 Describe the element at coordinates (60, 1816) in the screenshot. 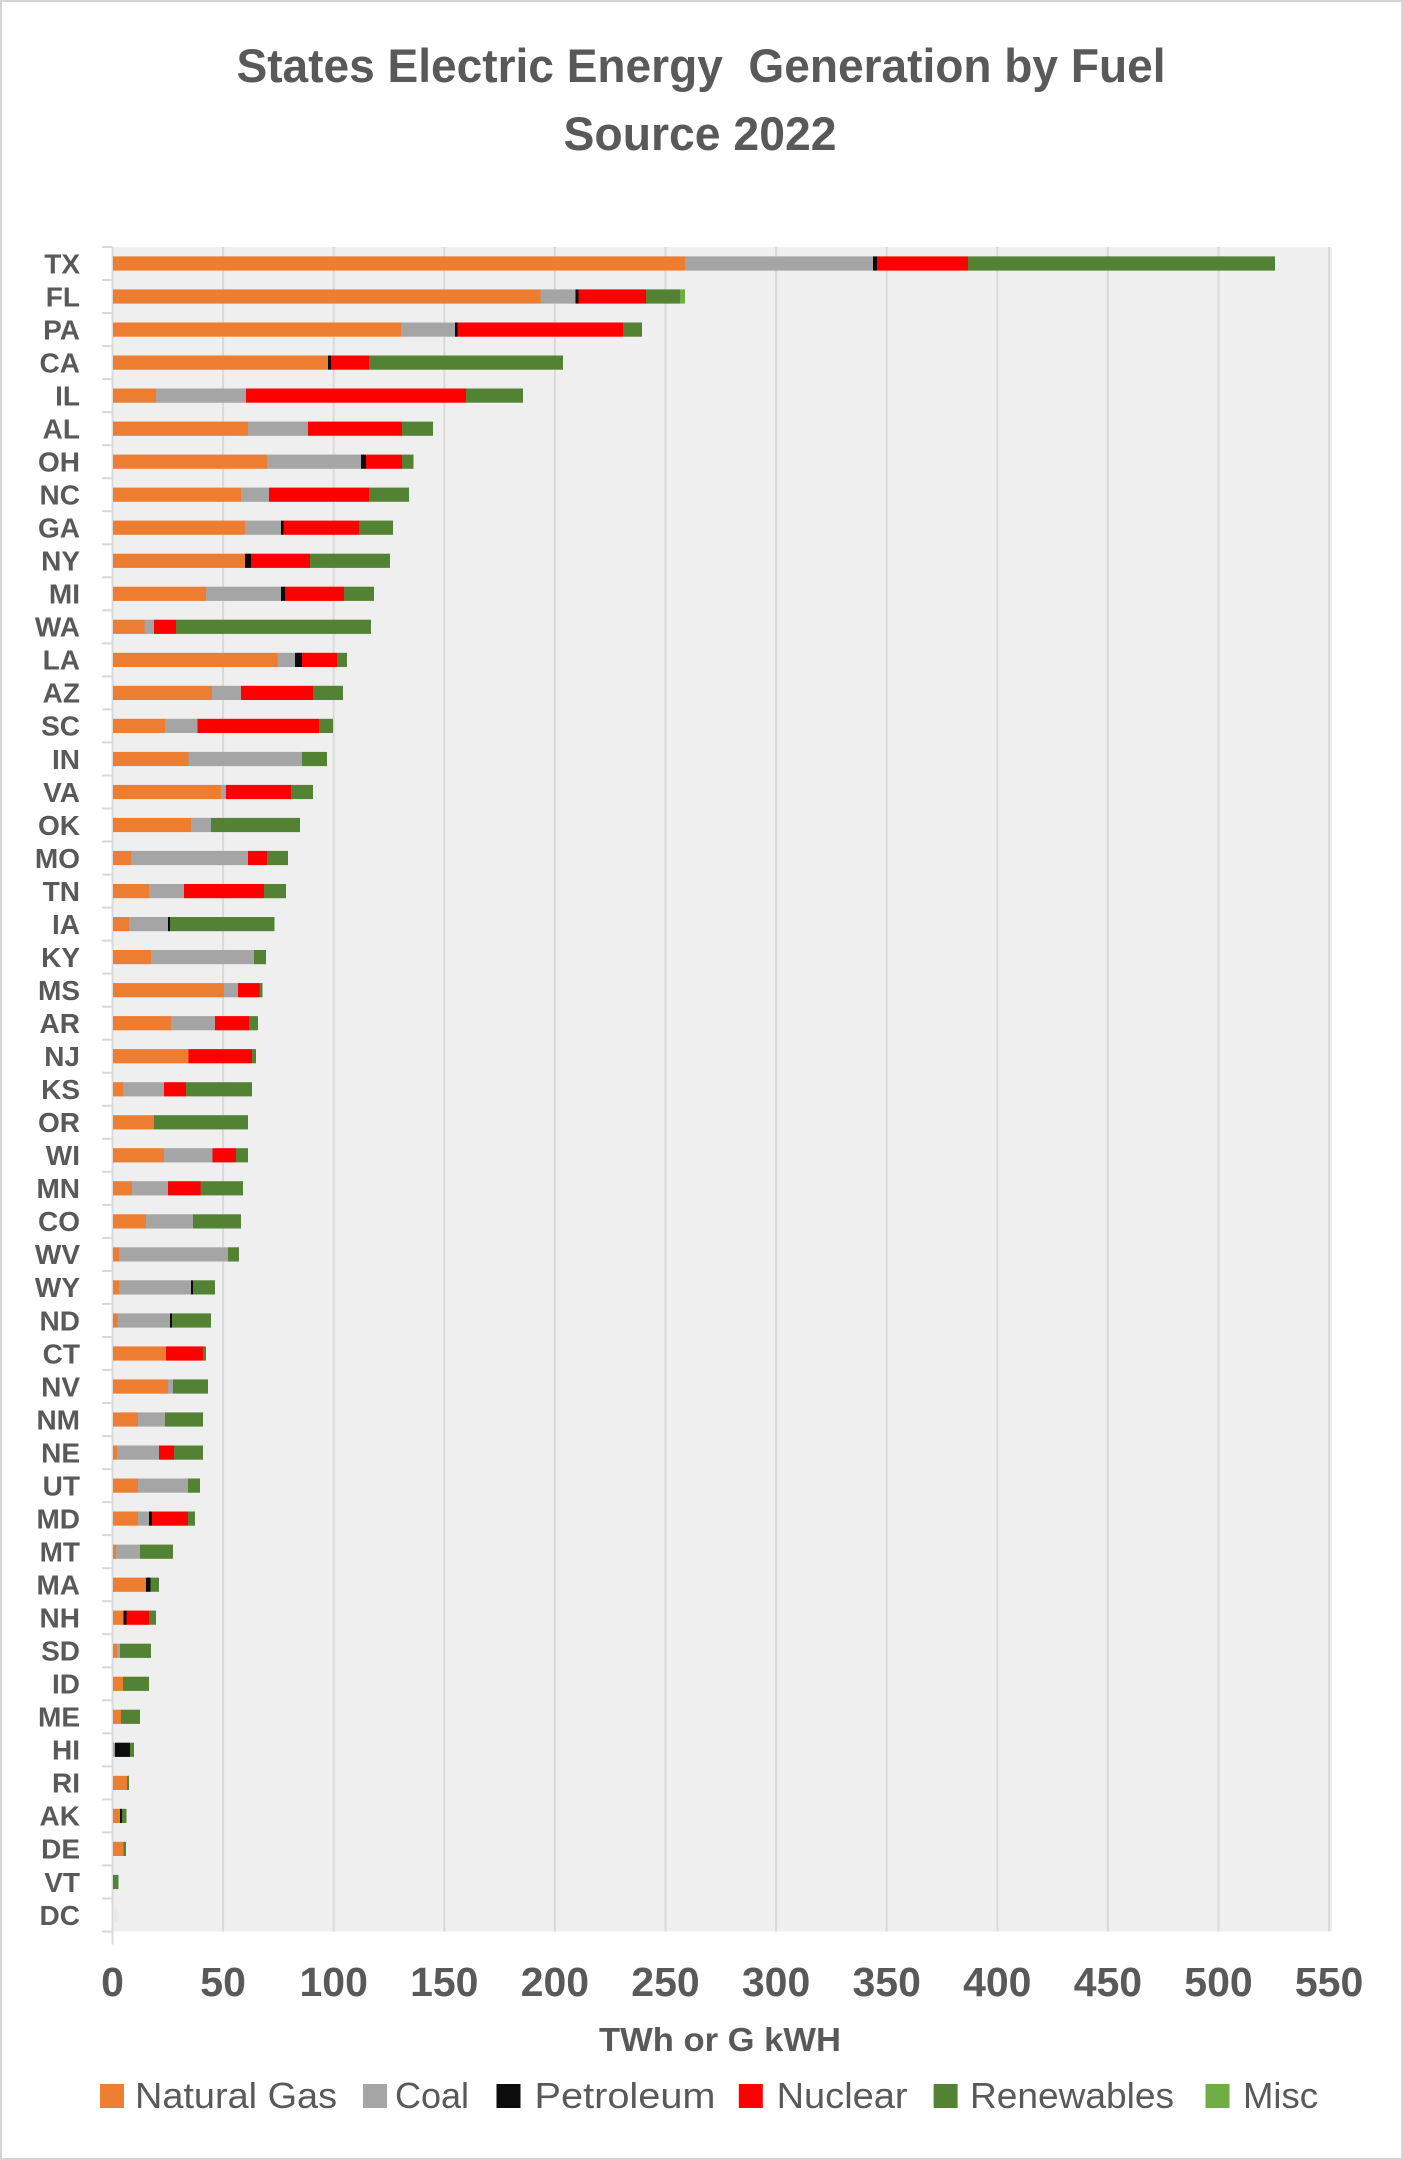

I see `svg-text: AK` at that location.